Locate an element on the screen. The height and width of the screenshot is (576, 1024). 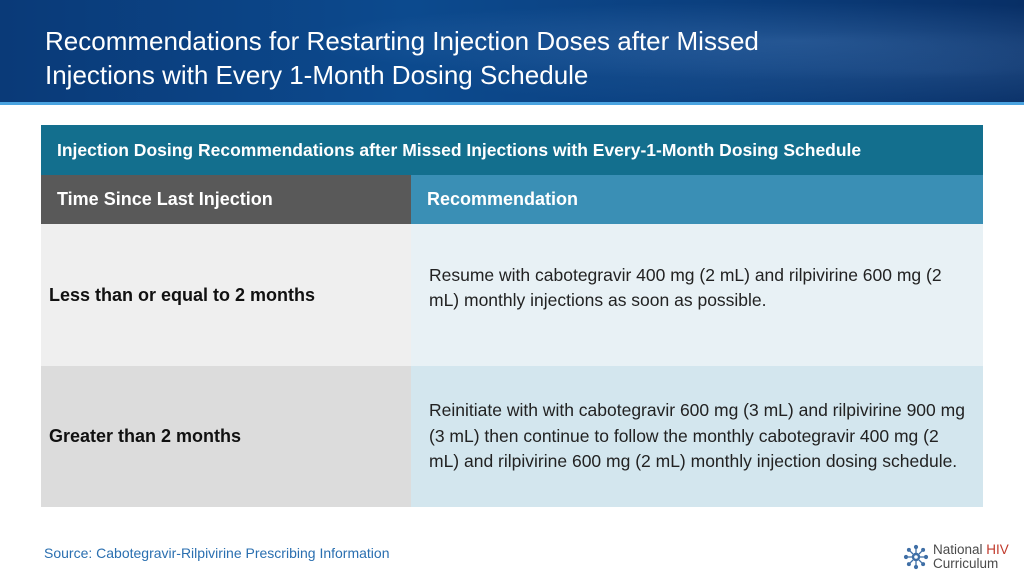
table-cell-time-row-1: Less than or equal to 2 months is located at coordinates (226, 295).